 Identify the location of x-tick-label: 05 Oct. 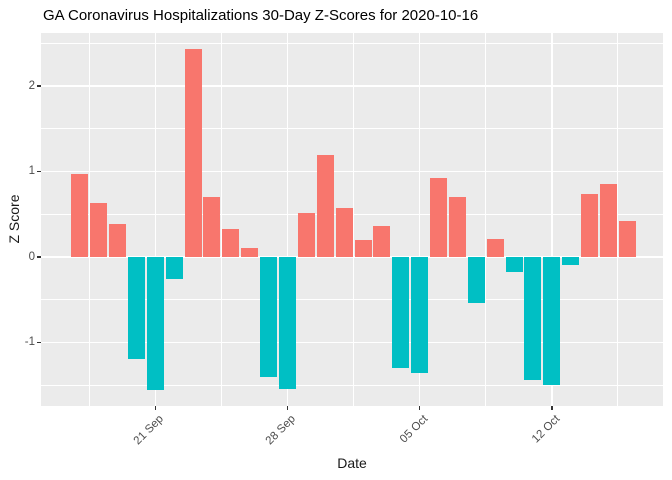
(414, 429).